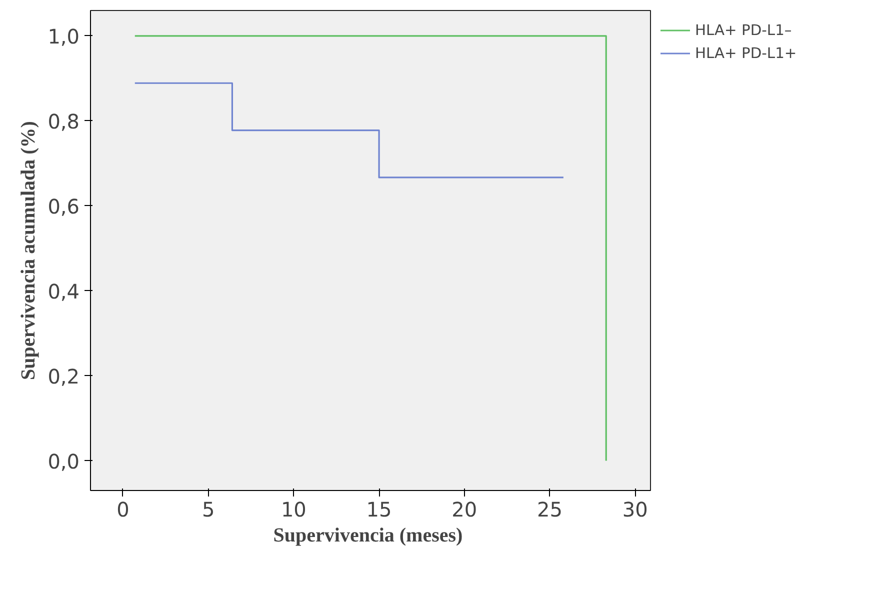 Image resolution: width=883 pixels, height=593 pixels. Describe the element at coordinates (743, 30) in the screenshot. I see `legend-label: HLA+ PD-L1–` at that location.